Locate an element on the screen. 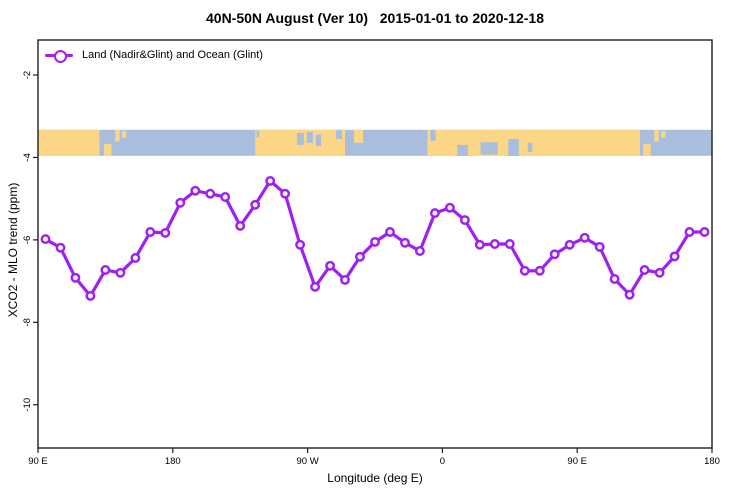  y-tick-label: -2 is located at coordinates (27, 75).